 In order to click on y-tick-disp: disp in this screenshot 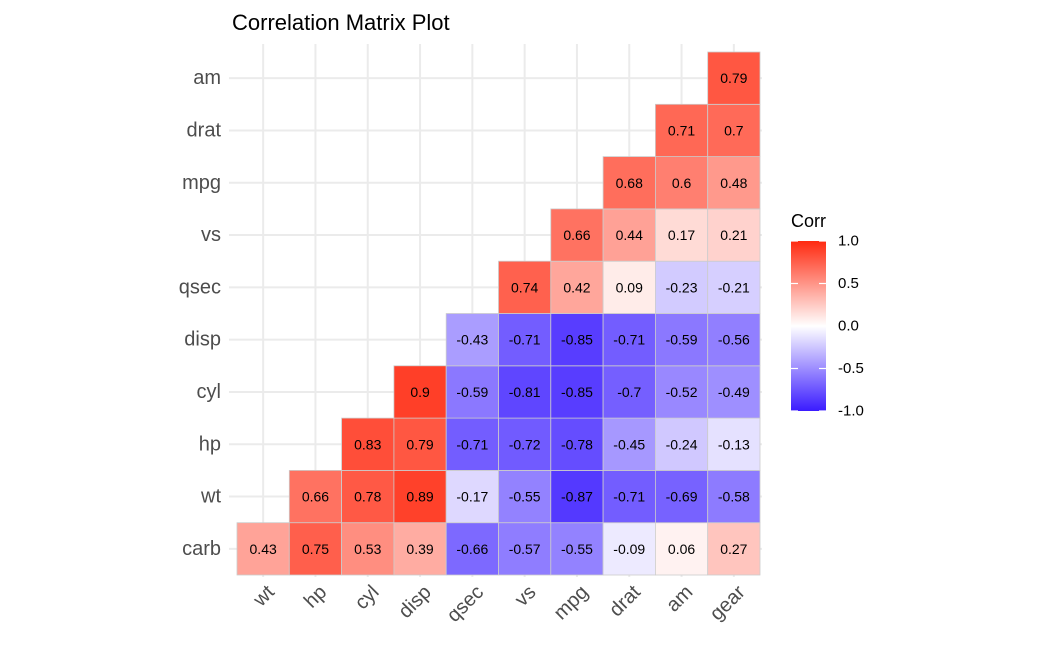, I will do `click(202, 340)`.